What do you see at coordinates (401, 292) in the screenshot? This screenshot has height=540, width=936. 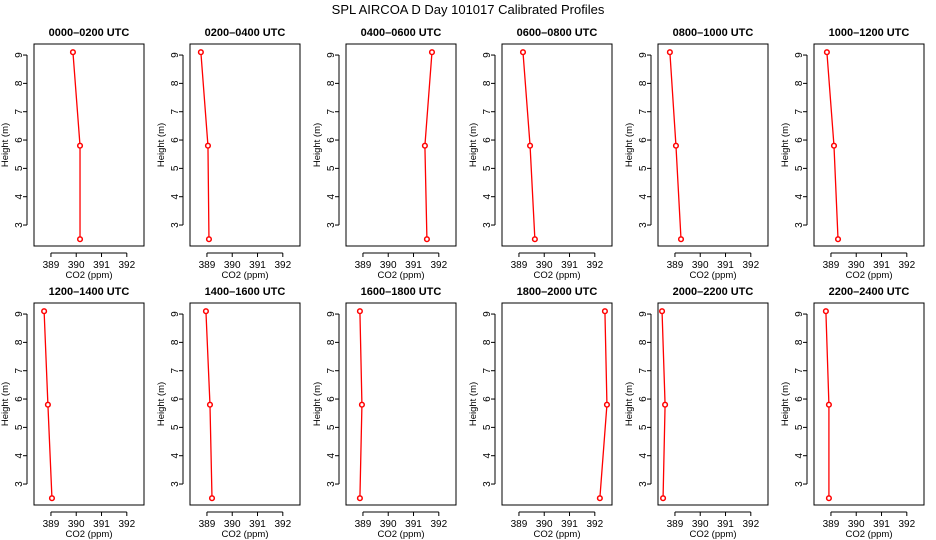 I see `panel-title: 1600–1800 UTC` at bounding box center [401, 292].